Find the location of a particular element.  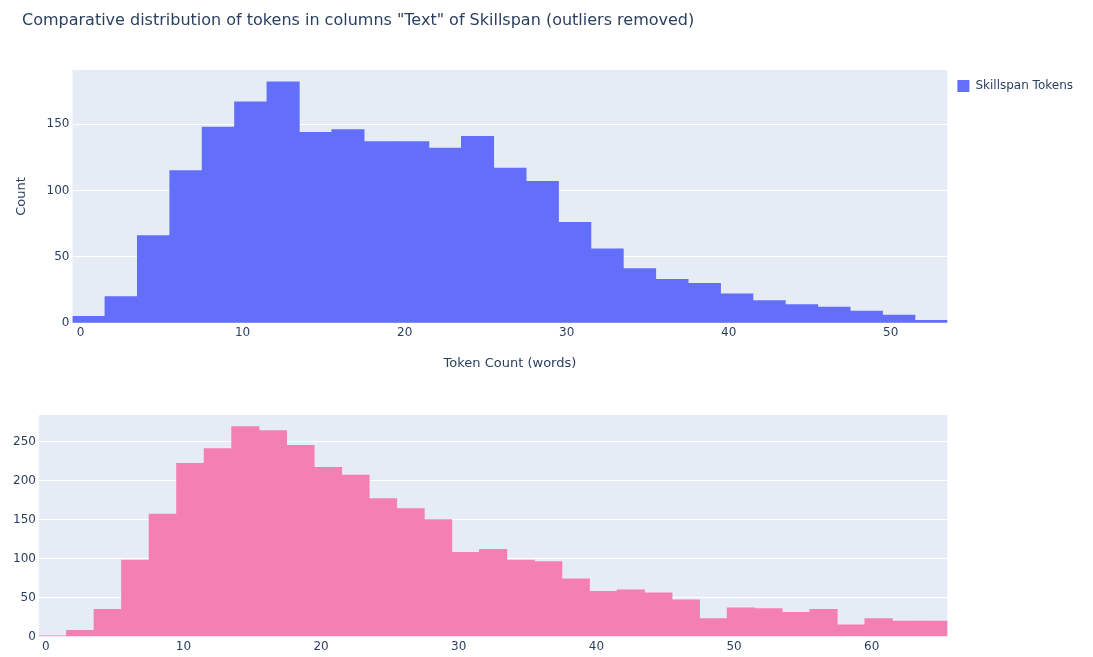

x-axis-title: Token Count (words) is located at coordinates (509, 362).